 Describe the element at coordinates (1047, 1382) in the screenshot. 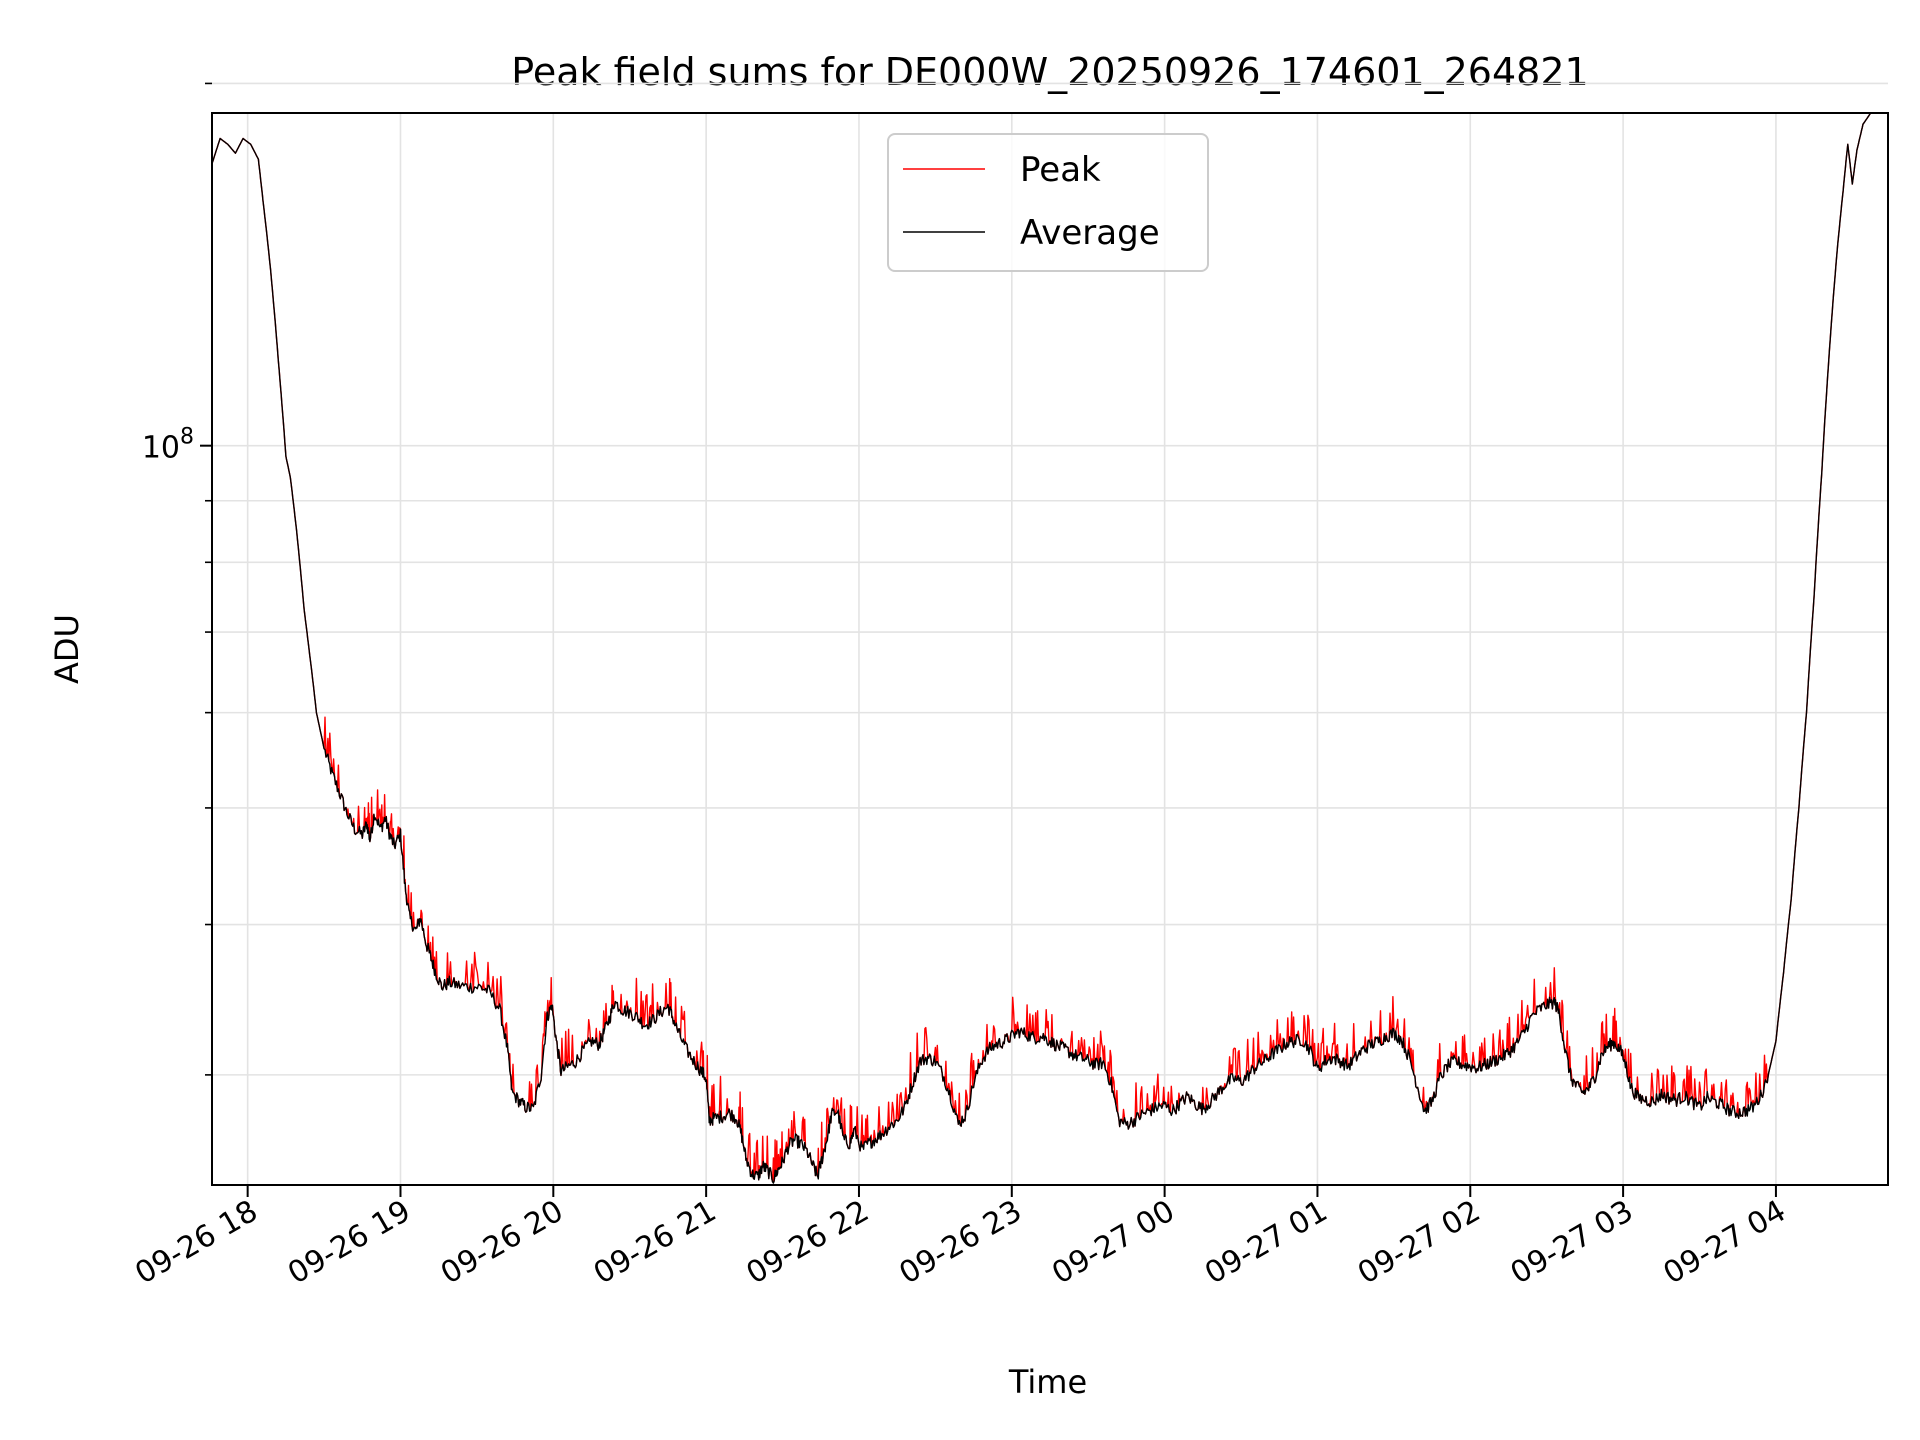

I see `x-axis-label: Time` at that location.